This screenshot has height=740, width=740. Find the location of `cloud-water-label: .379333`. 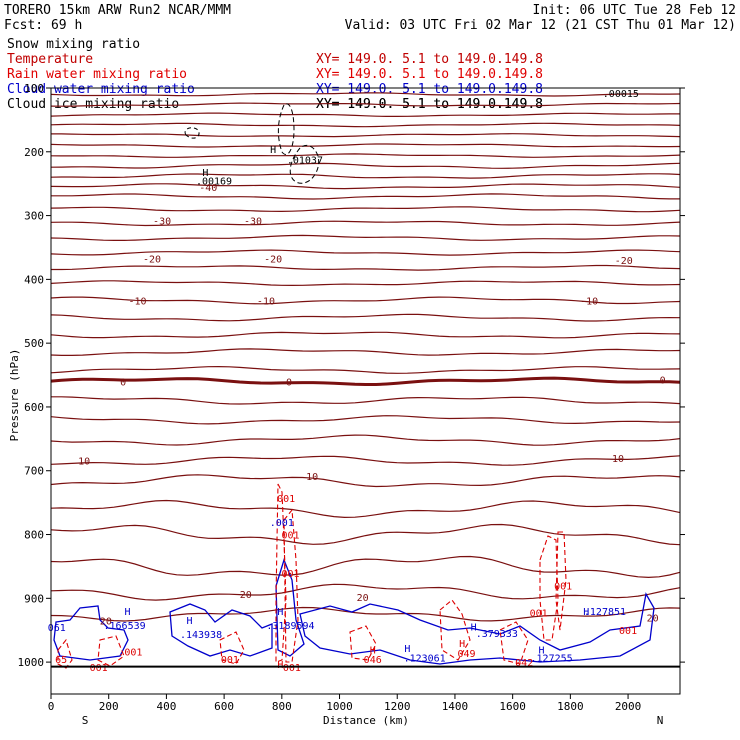

cloud-water-label: .379333 is located at coordinates (497, 634).